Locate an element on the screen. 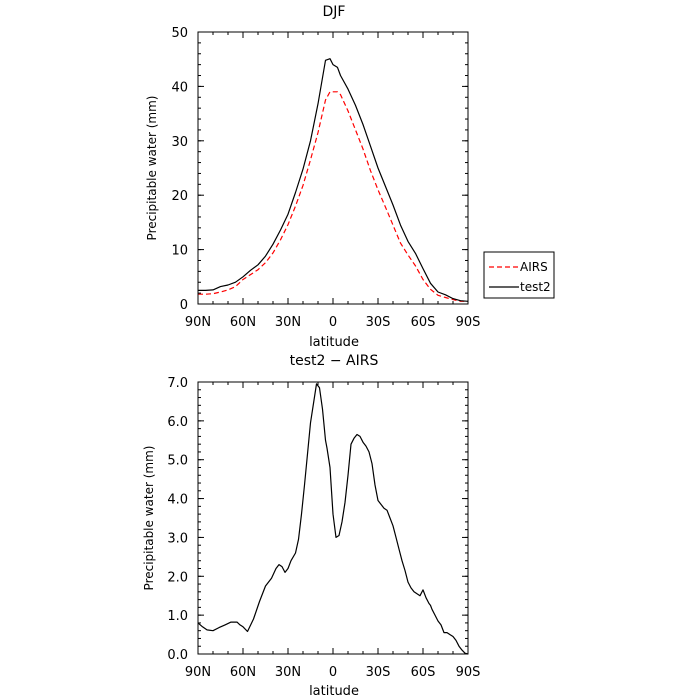  bottom-x-axis-label: latitude is located at coordinates (334, 691).